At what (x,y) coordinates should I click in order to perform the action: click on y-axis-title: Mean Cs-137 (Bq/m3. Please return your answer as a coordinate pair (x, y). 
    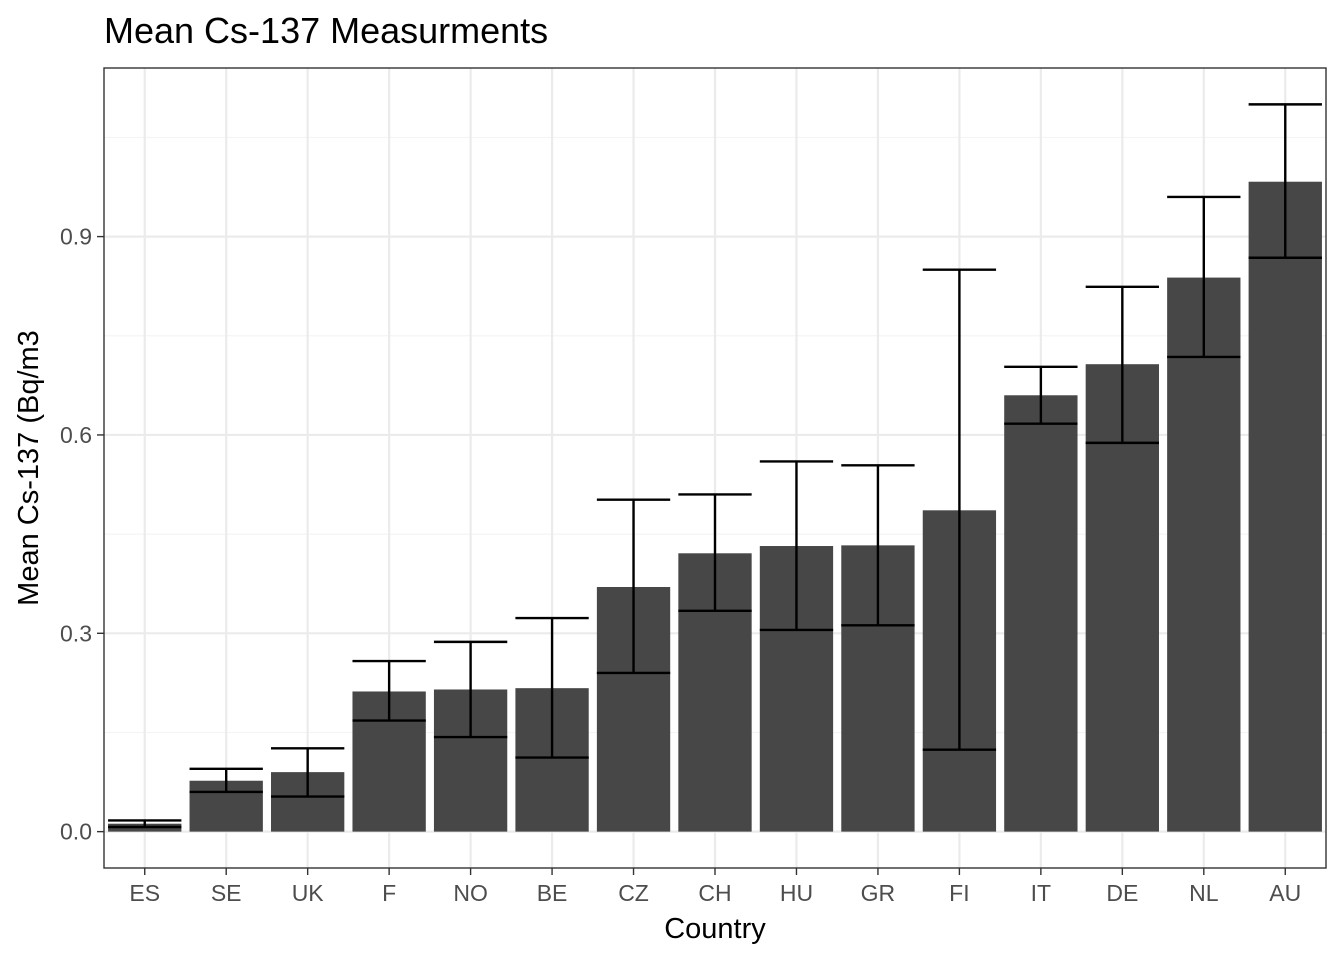
    Looking at the image, I should click on (29, 468).